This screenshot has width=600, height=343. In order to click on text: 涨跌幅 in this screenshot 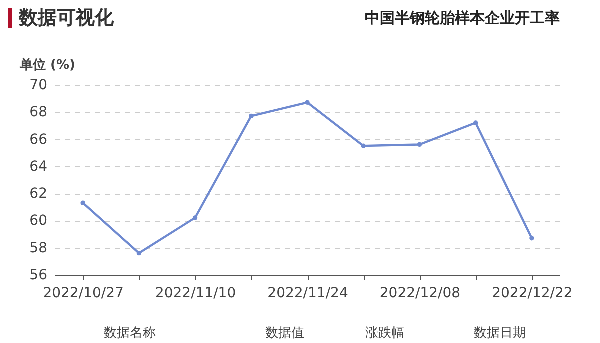, I will do `click(385, 333)`.